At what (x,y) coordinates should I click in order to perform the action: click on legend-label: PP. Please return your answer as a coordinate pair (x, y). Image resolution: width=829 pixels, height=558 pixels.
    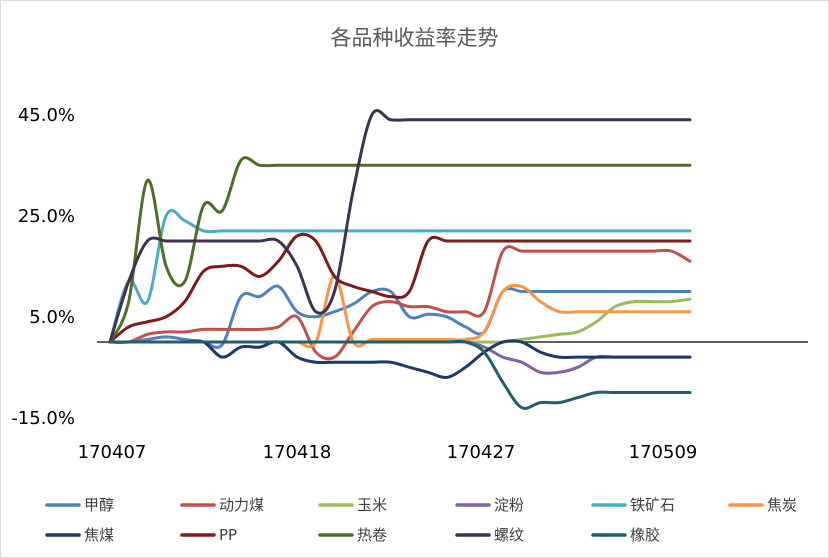
    Looking at the image, I should click on (228, 535).